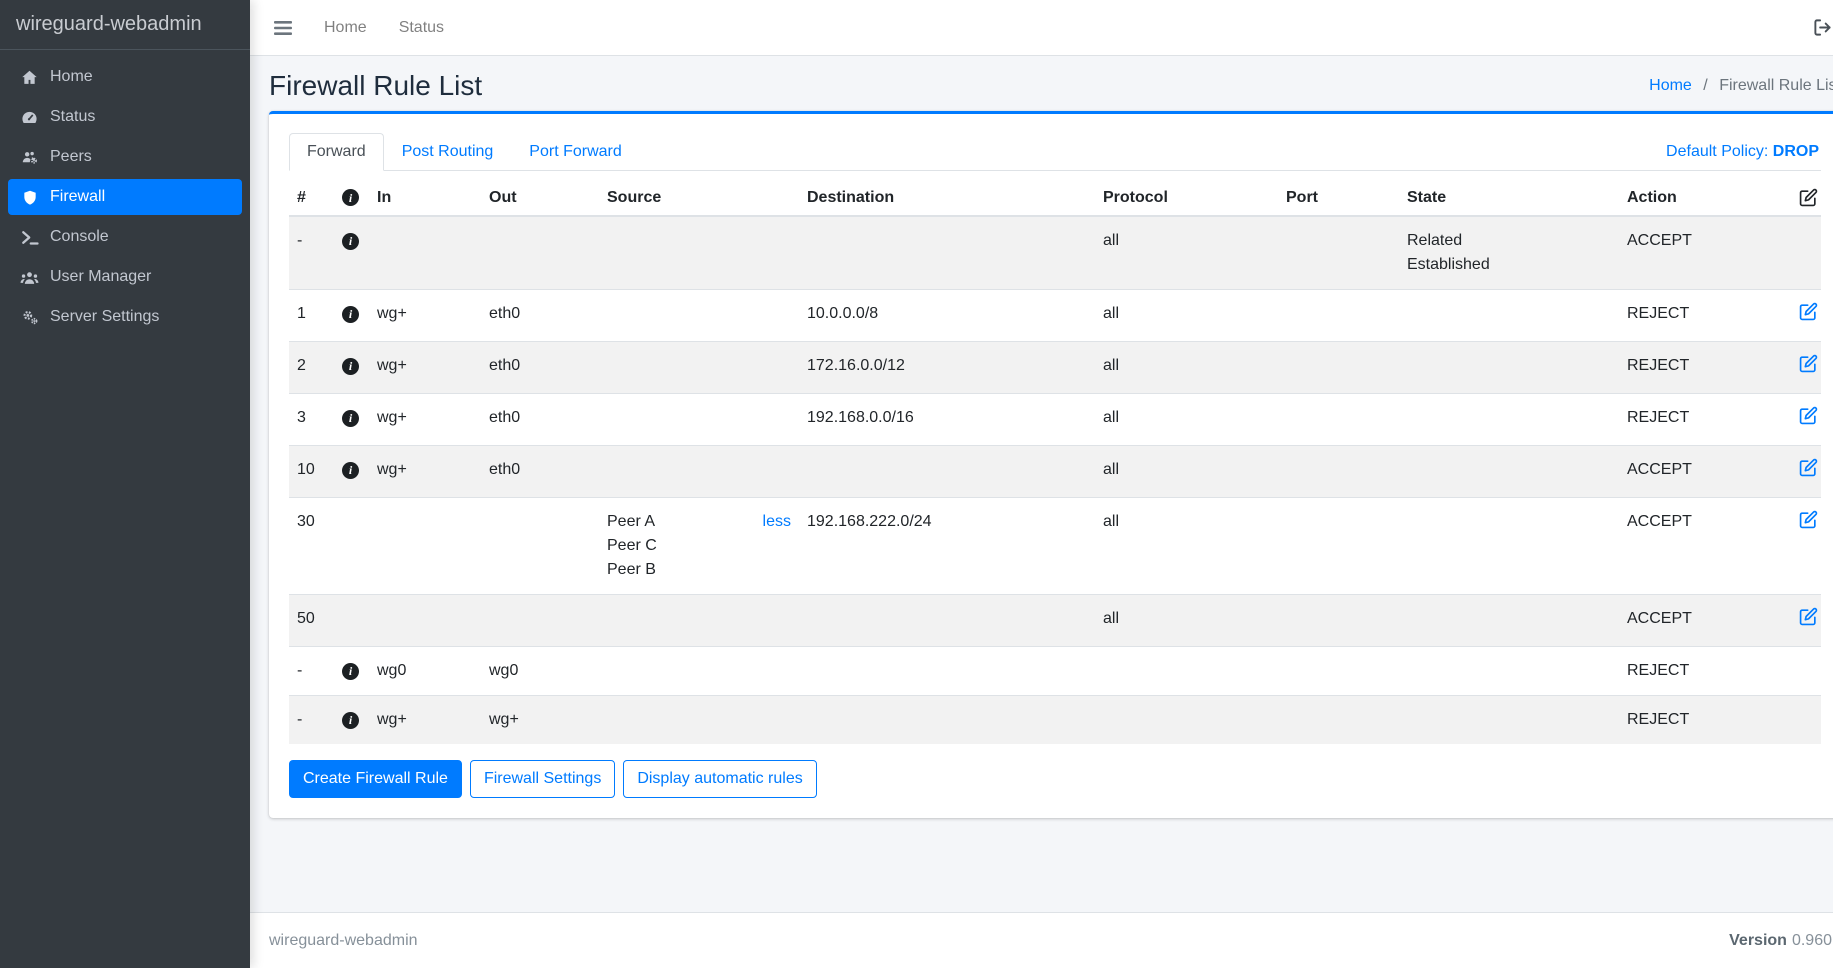  I want to click on tab-forward: Forward, so click(336, 152).